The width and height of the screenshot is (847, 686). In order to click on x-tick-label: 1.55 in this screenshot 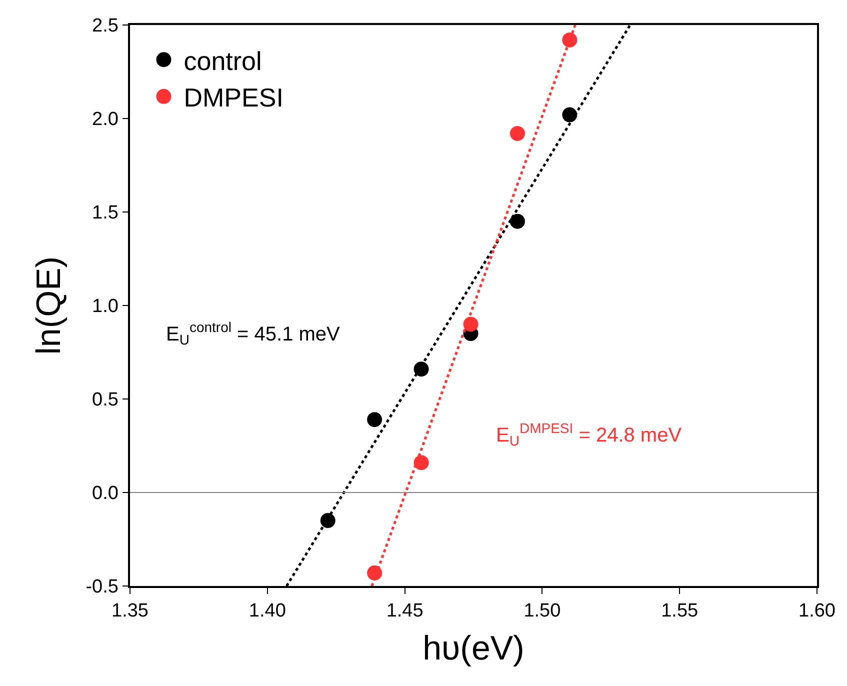, I will do `click(679, 611)`.